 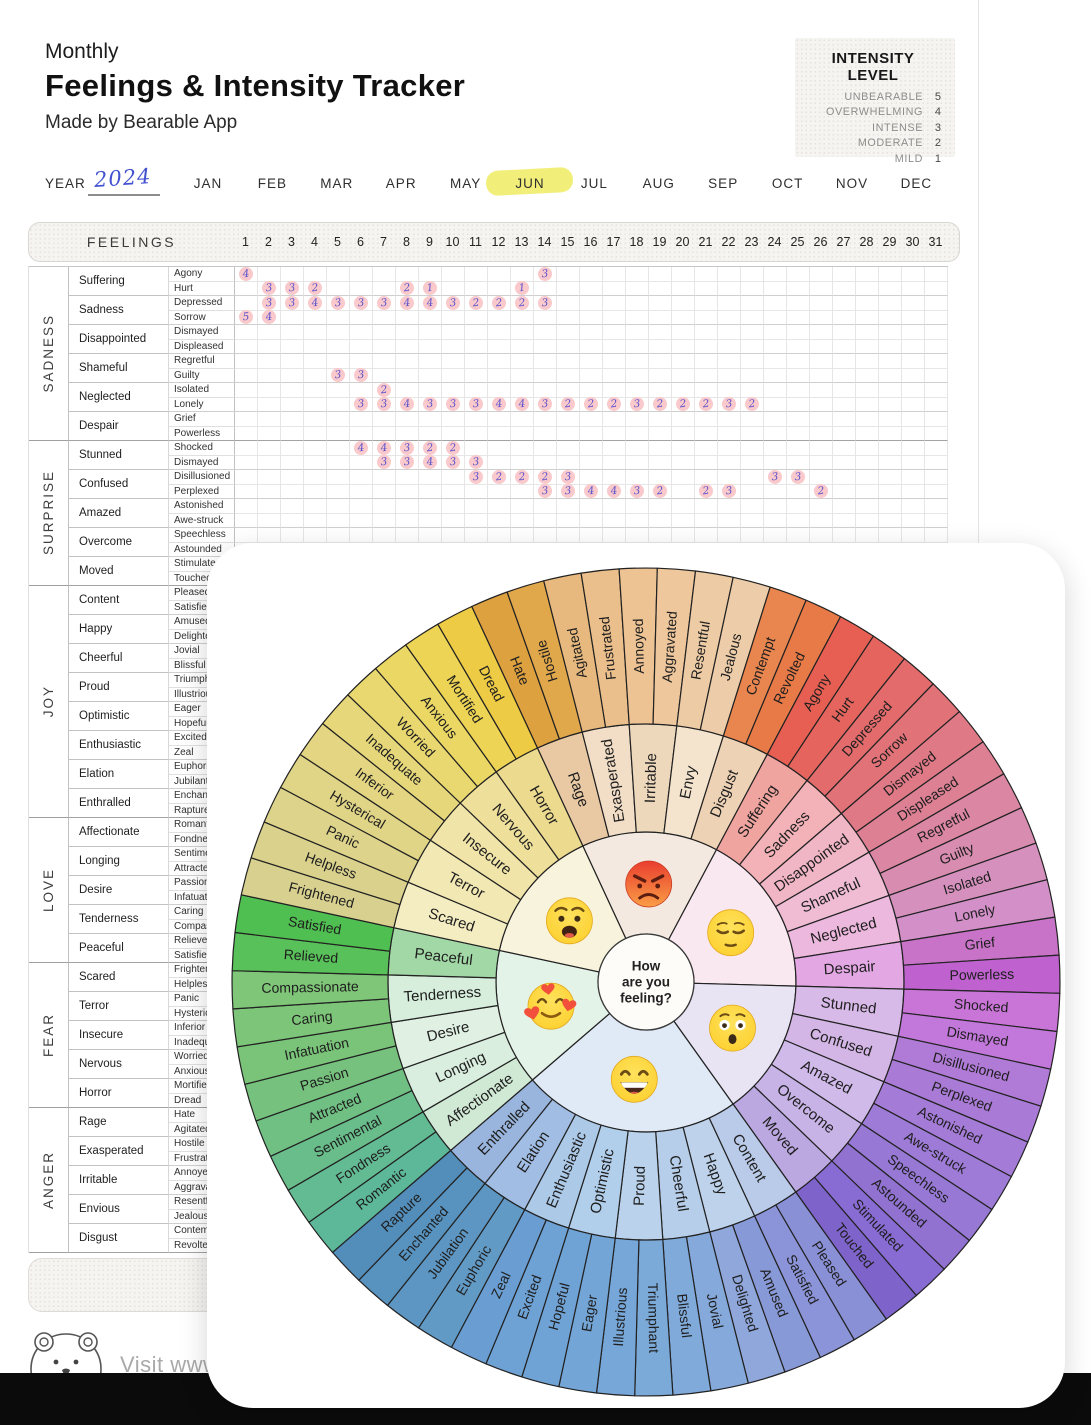 What do you see at coordinates (119, 455) in the screenshot?
I see `feeling-label: Stunned` at bounding box center [119, 455].